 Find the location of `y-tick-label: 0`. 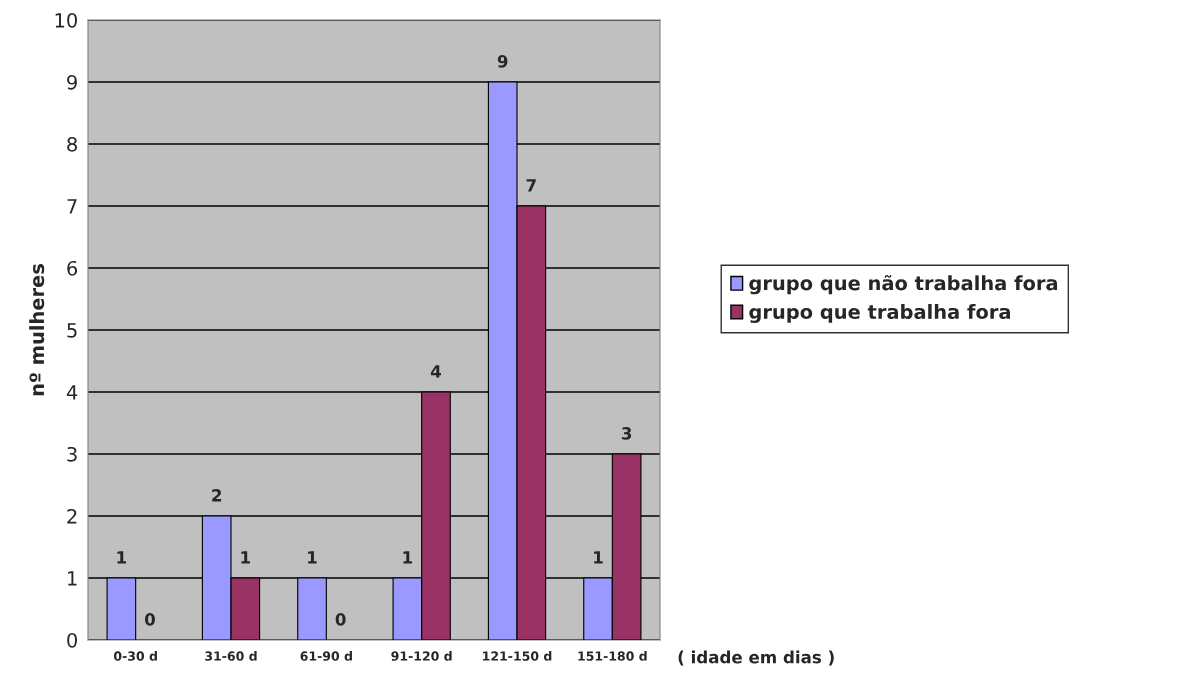

y-tick-label: 0 is located at coordinates (72, 640).